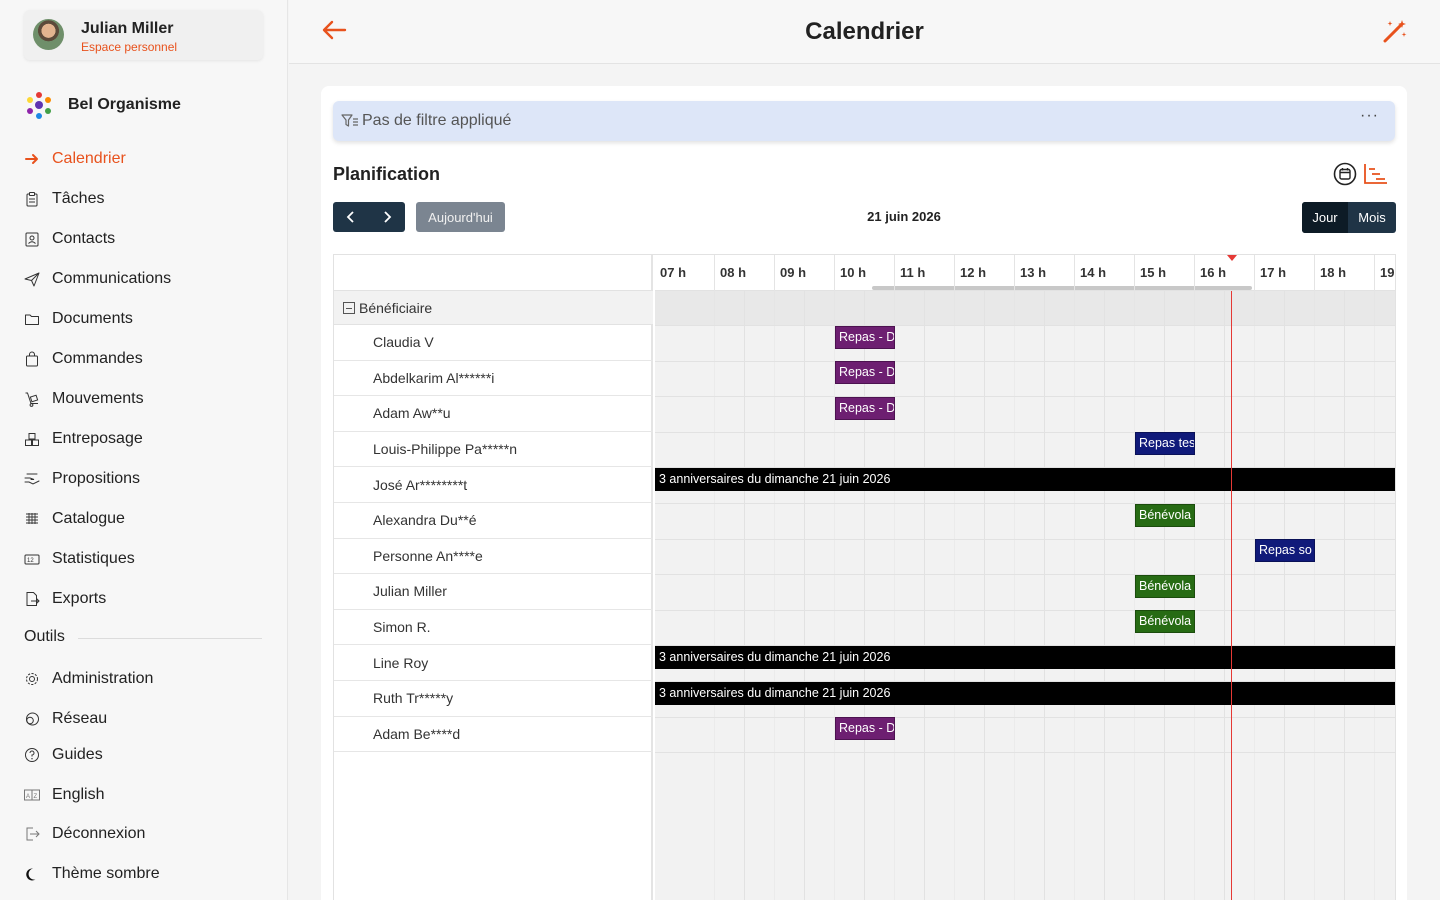 This screenshot has height=900, width=1440. Describe the element at coordinates (493, 663) in the screenshot. I see `resource-row: Line Roy` at that location.